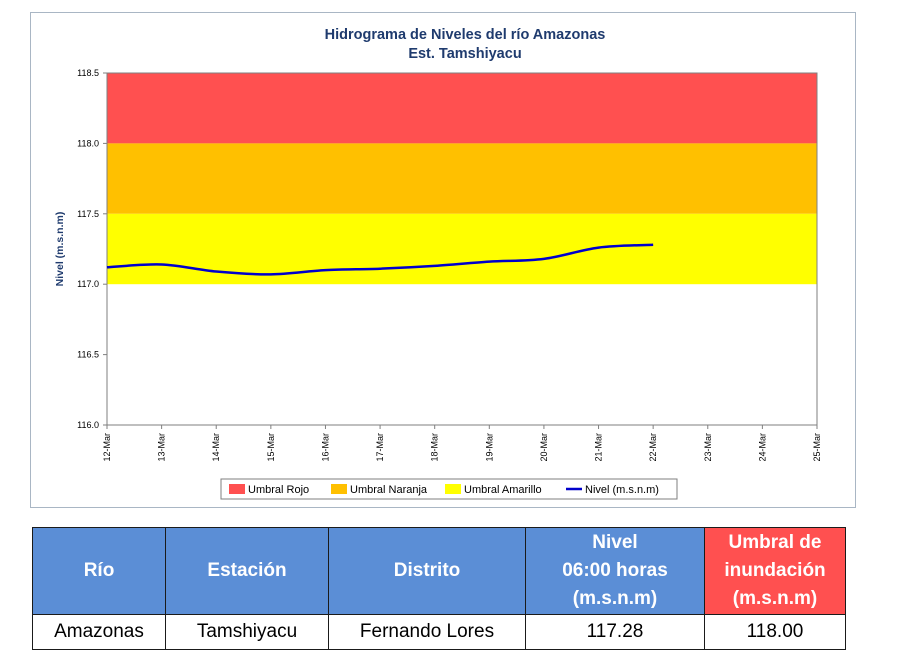  Describe the element at coordinates (278, 490) in the screenshot. I see `legend-label: Umbral Rojo` at that location.